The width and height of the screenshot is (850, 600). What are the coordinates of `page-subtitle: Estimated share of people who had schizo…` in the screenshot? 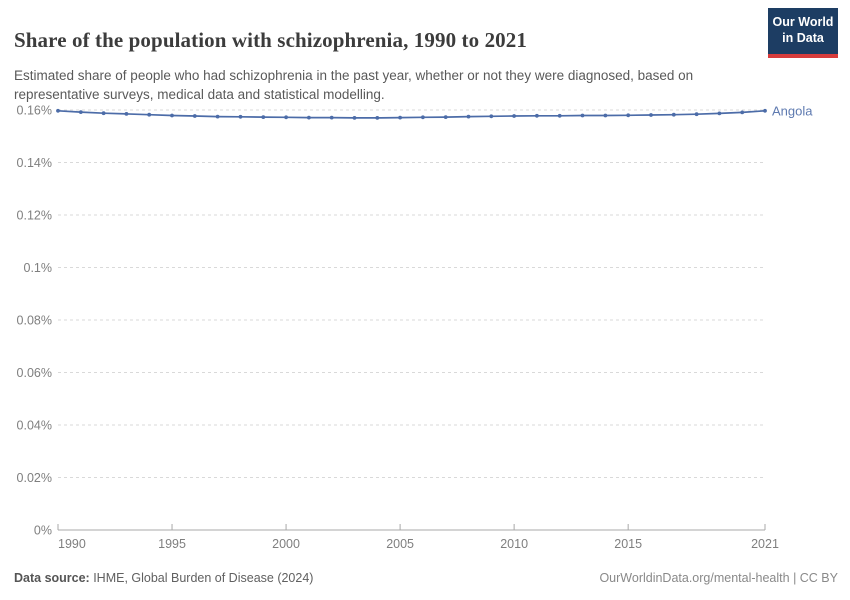 It's located at (354, 84).